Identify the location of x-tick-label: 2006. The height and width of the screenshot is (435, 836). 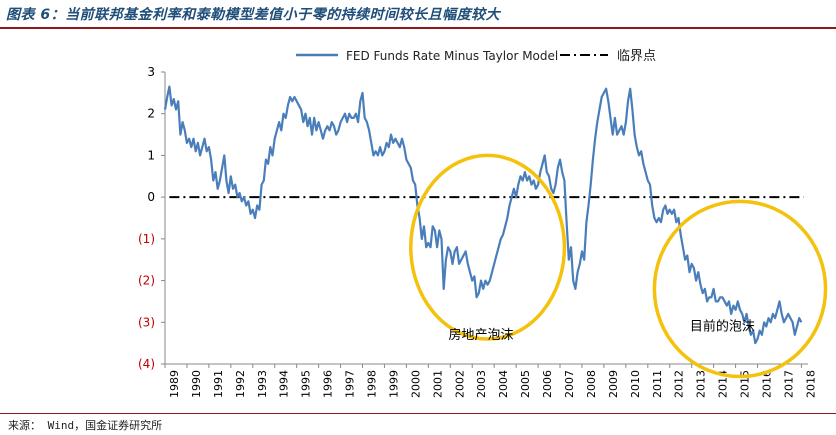
(547, 384).